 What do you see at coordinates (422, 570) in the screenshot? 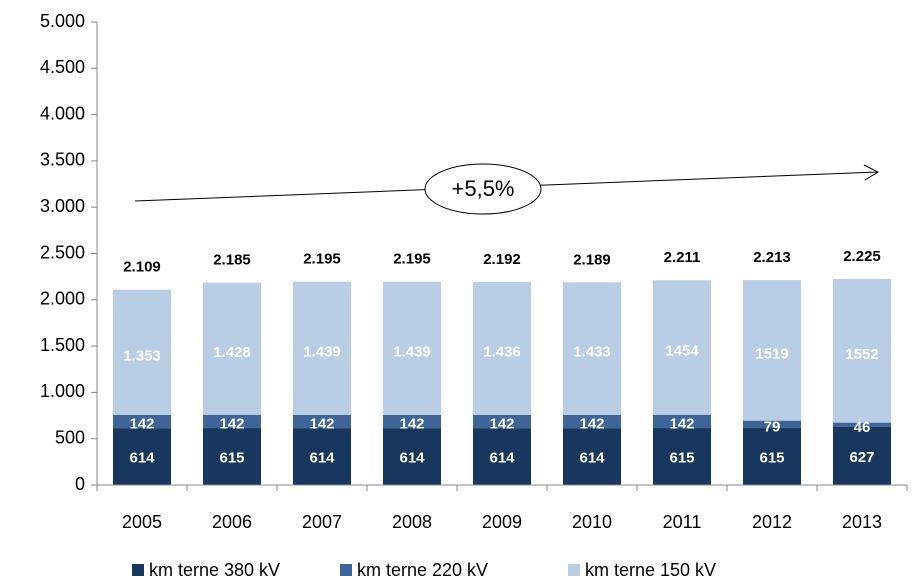
I see `legend-label: km terne 220 kV` at bounding box center [422, 570].